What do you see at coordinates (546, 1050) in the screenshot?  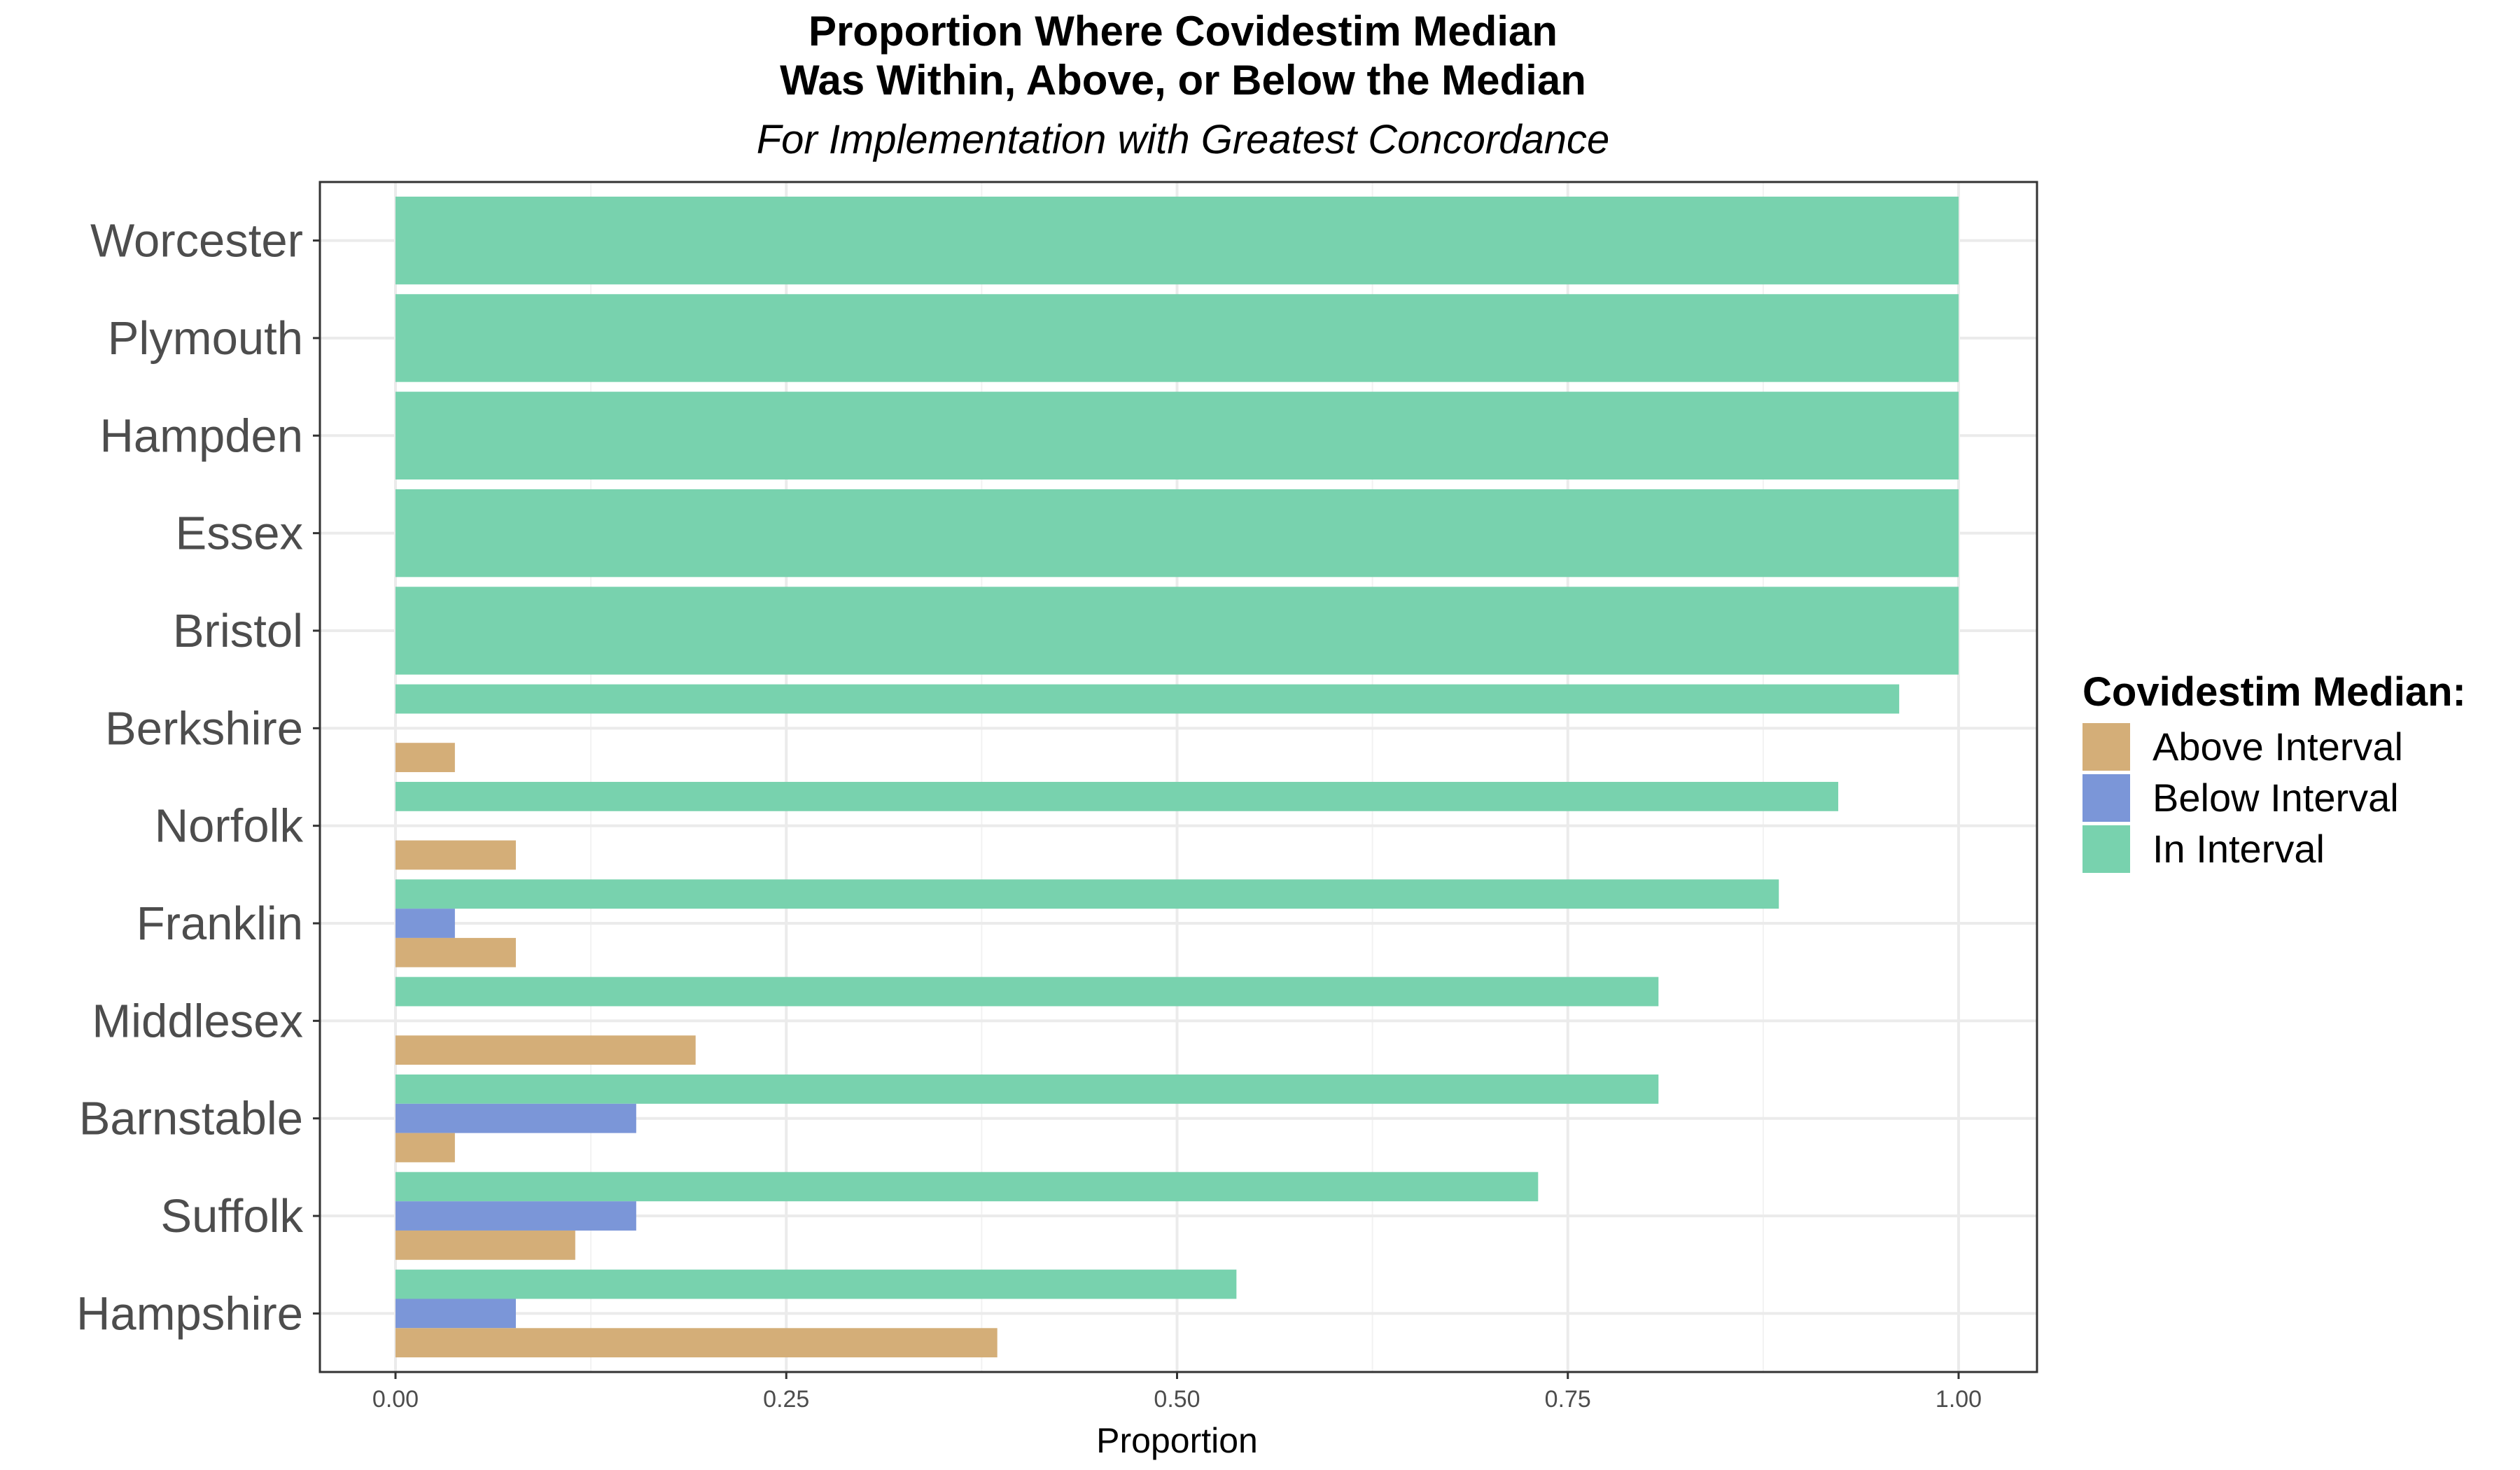 I see `bar-above-interval-middlesex` at bounding box center [546, 1050].